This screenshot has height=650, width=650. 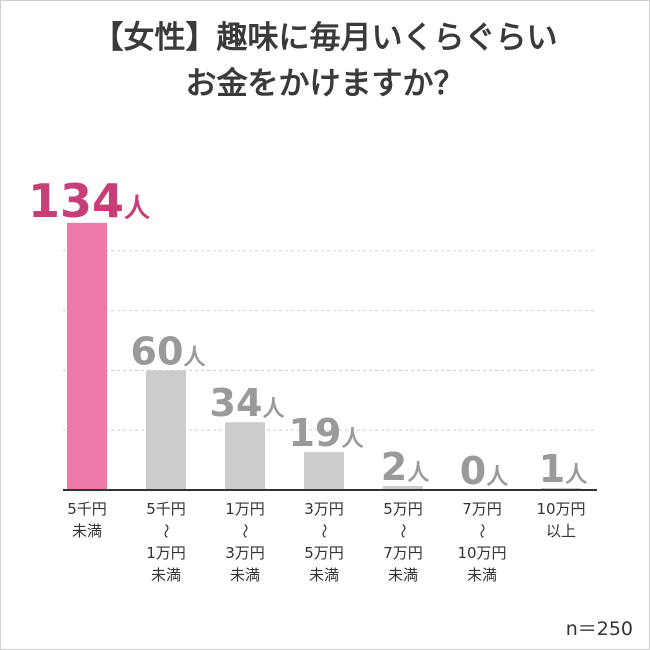 What do you see at coordinates (473, 471) in the screenshot?
I see `bar-value-number: 0` at bounding box center [473, 471].